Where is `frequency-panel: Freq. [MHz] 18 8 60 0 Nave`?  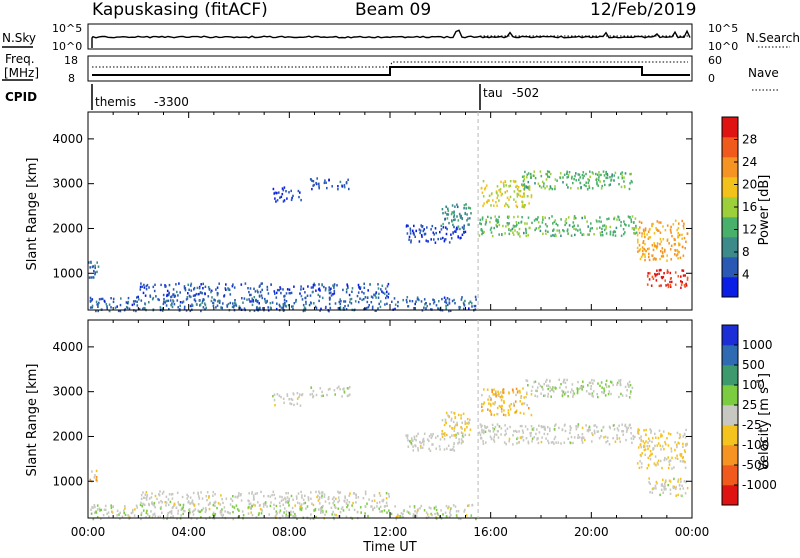
frequency-panel: Freq. [MHz] 18 8 60 0 Nave is located at coordinates (390, 71).